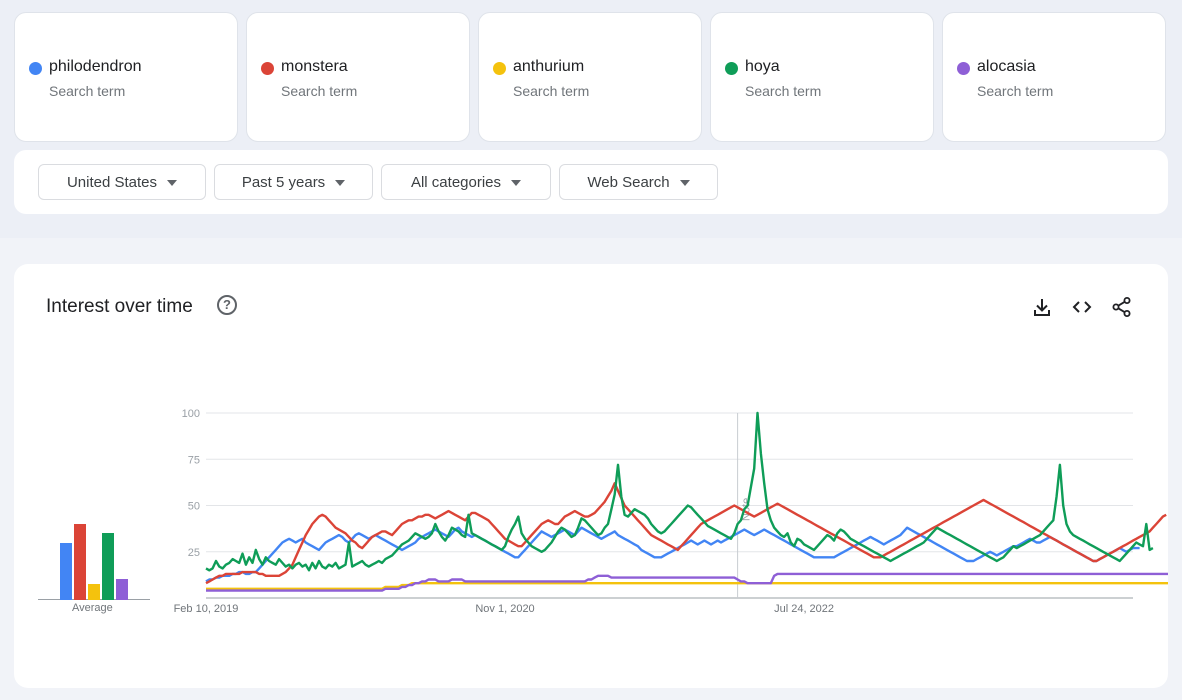 Image resolution: width=1182 pixels, height=700 pixels. I want to click on average-bar-monstera, so click(80, 562).